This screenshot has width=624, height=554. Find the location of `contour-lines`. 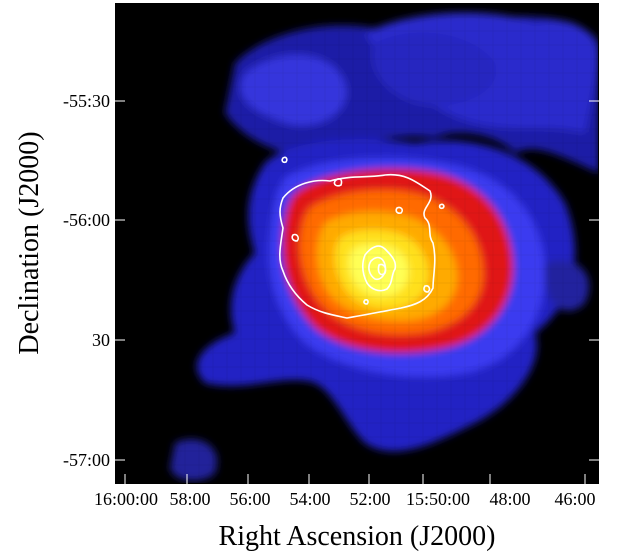

contour-lines is located at coordinates (362, 237).